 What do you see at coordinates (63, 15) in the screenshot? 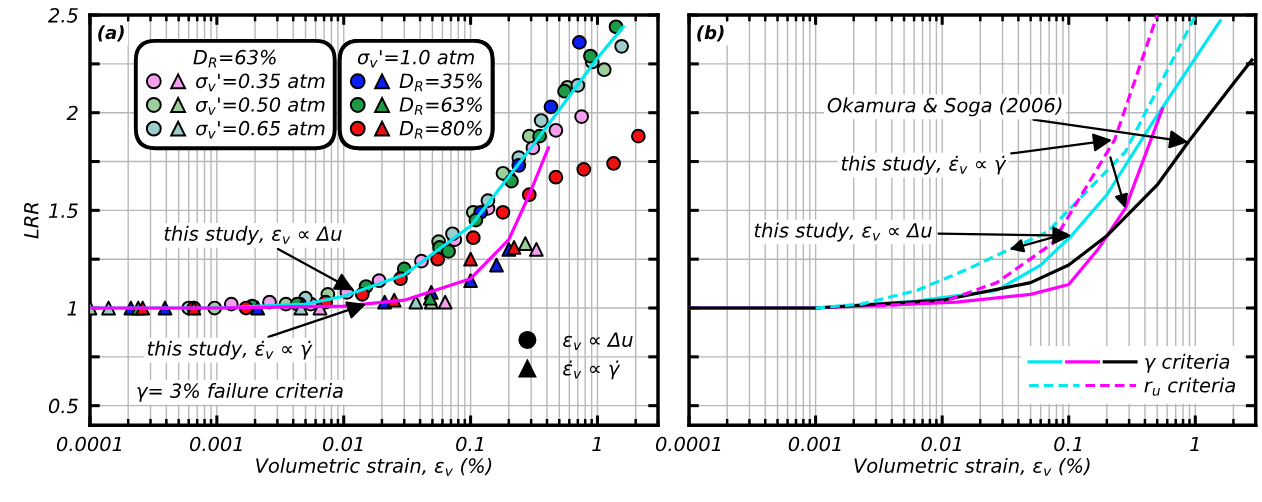
I see `y-tick-label: 2.5` at bounding box center [63, 15].